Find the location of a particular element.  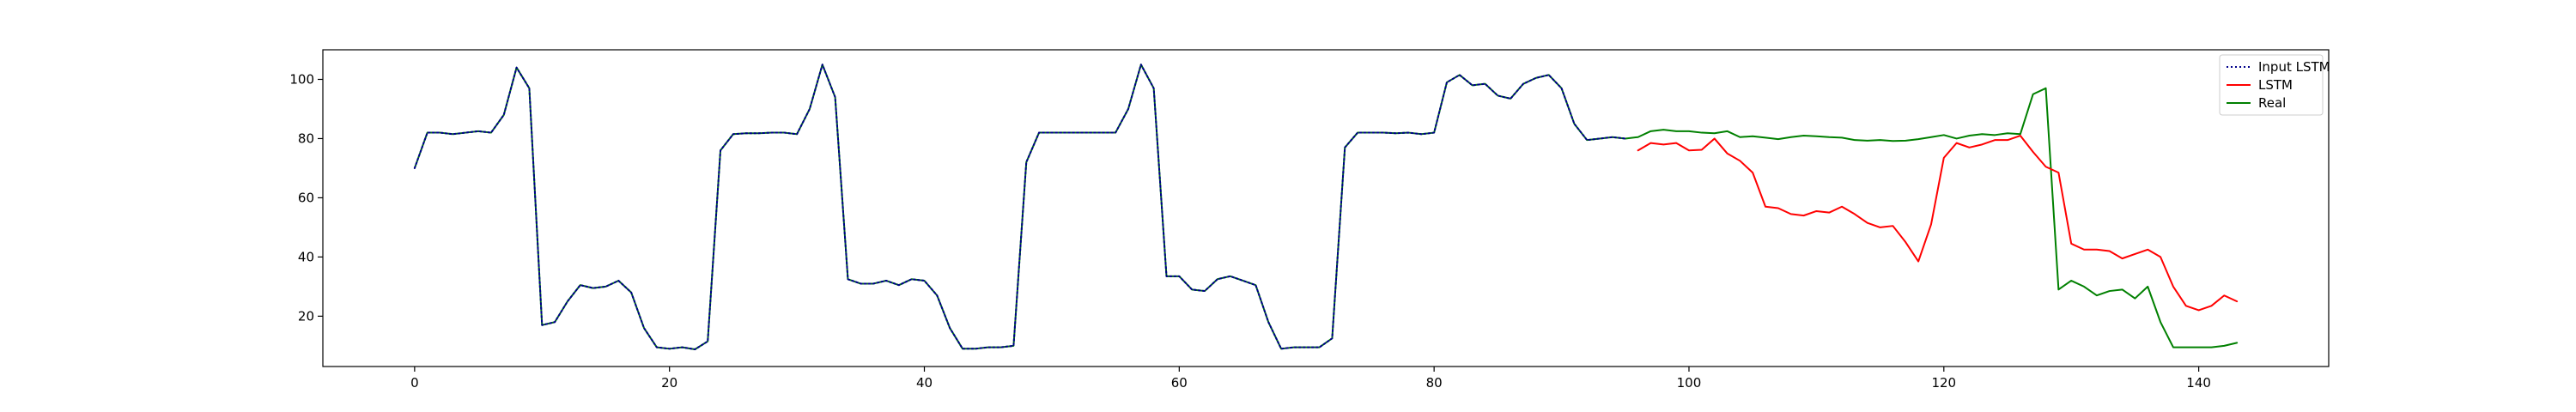

y-tick-label: 60 is located at coordinates (306, 197).